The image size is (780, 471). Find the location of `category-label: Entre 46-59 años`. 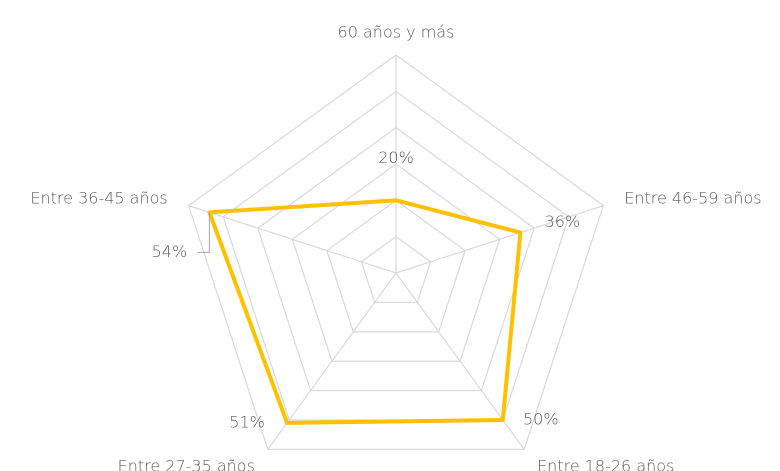

category-label: Entre 46-59 años is located at coordinates (692, 197).